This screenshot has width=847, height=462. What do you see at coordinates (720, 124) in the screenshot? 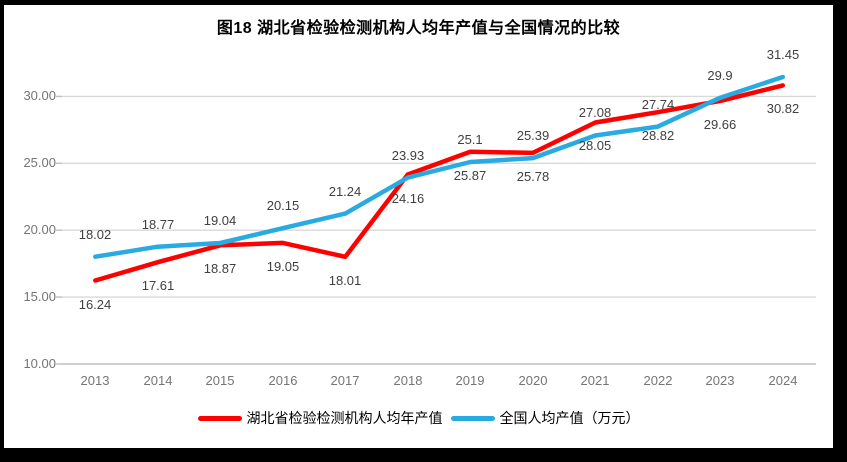
I see `data-label: 29.66` at bounding box center [720, 124].